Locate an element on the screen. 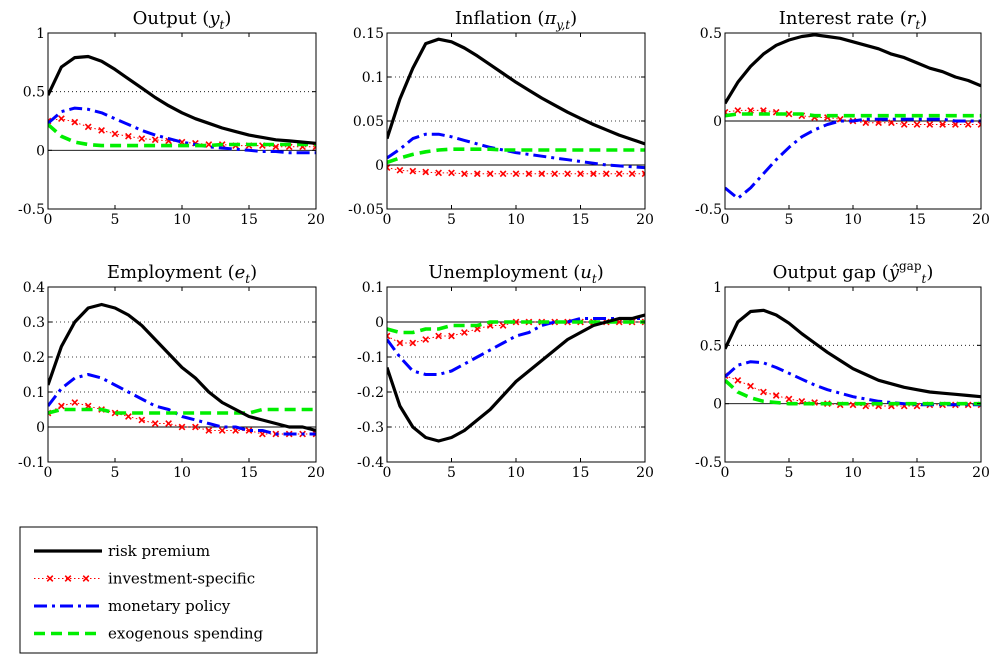  series-line-monetary-policy is located at coordinates (182, 404).